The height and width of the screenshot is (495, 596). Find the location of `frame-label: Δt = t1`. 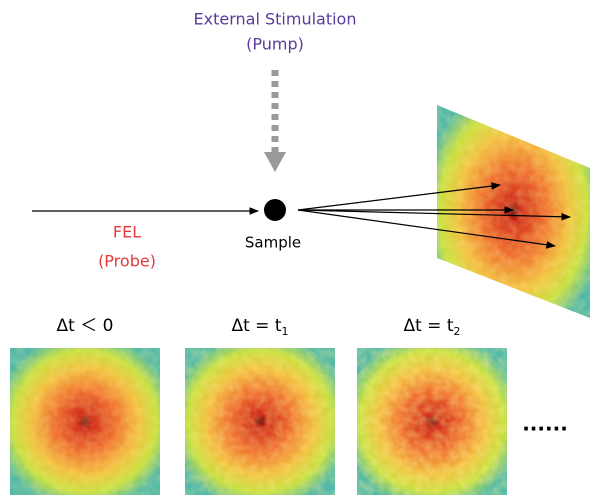

frame-label: Δt = t1 is located at coordinates (259, 327).